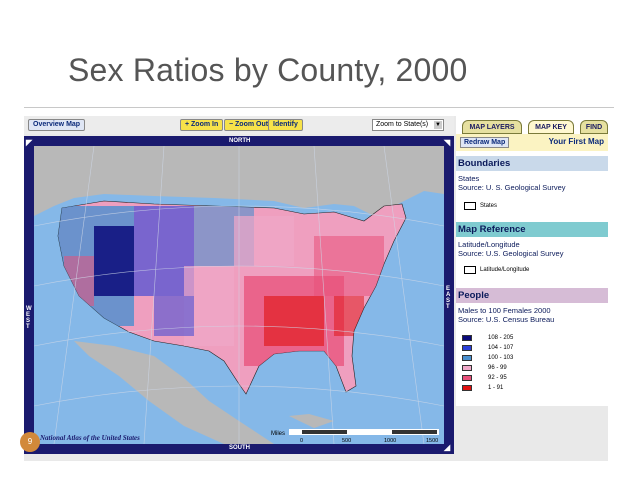 The width and height of the screenshot is (638, 478). I want to click on atlas-credit: National Atlas of the United States, so click(89, 438).